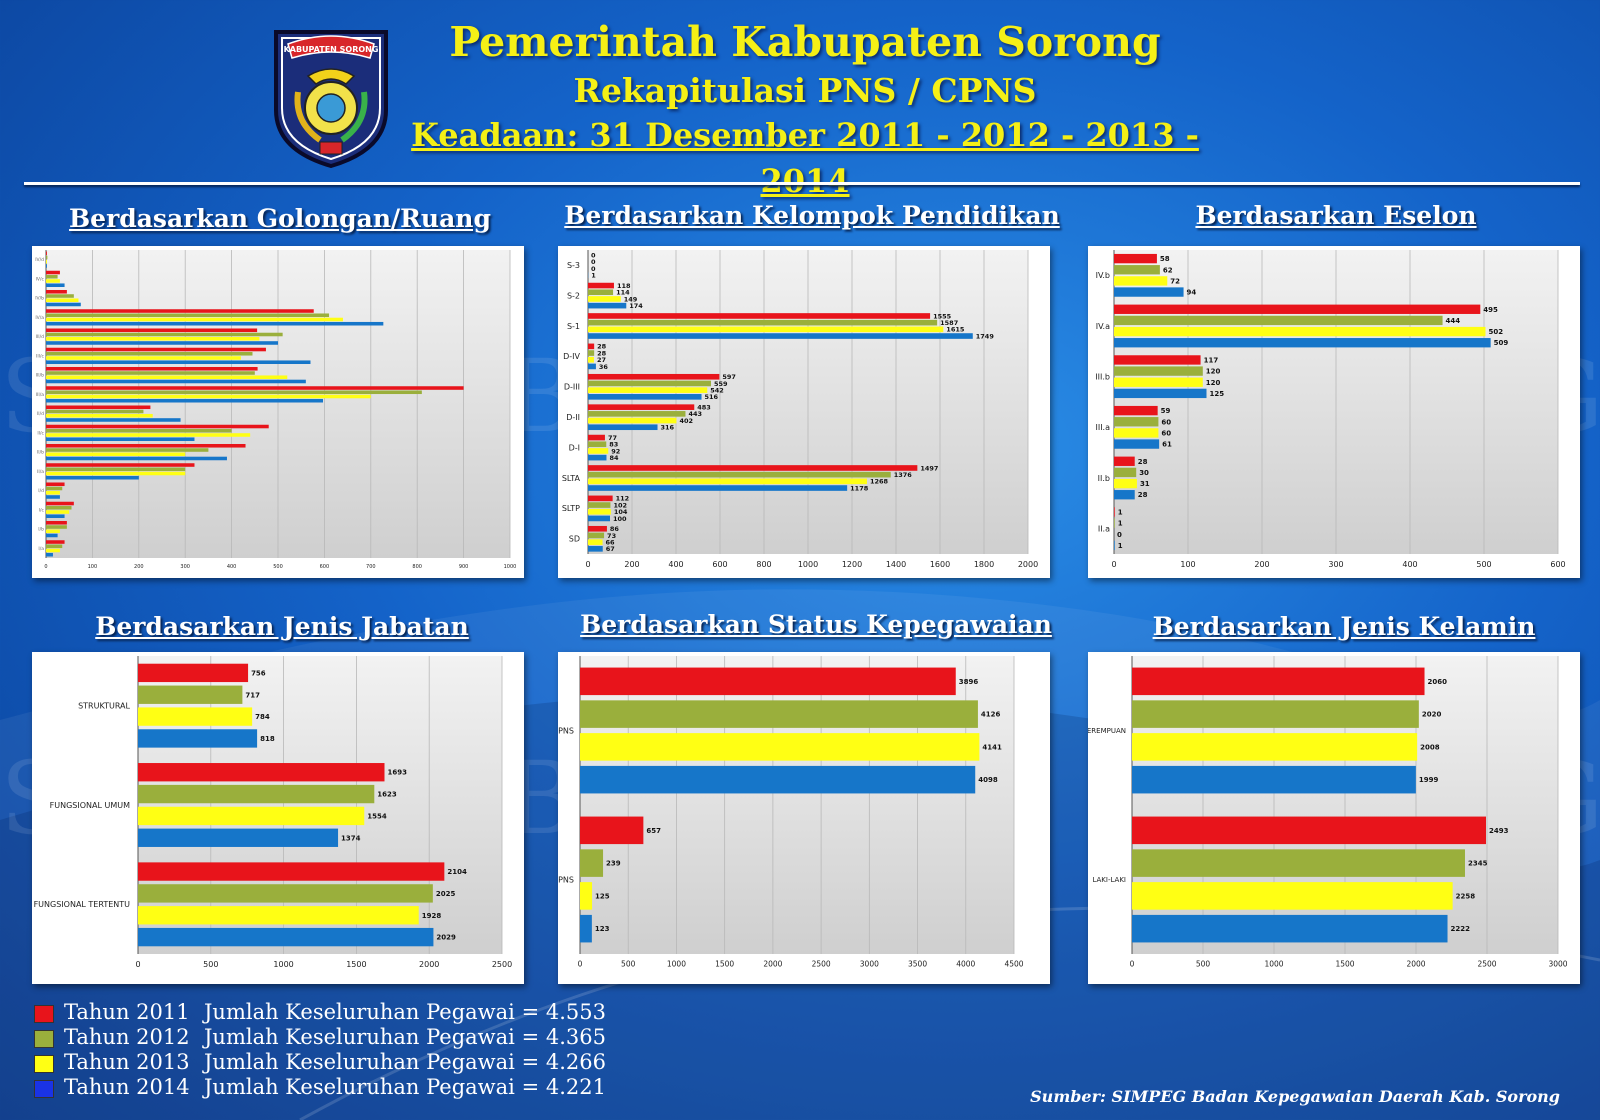  Describe the element at coordinates (1461, 929) in the screenshot. I see `value-label: 2222` at that location.